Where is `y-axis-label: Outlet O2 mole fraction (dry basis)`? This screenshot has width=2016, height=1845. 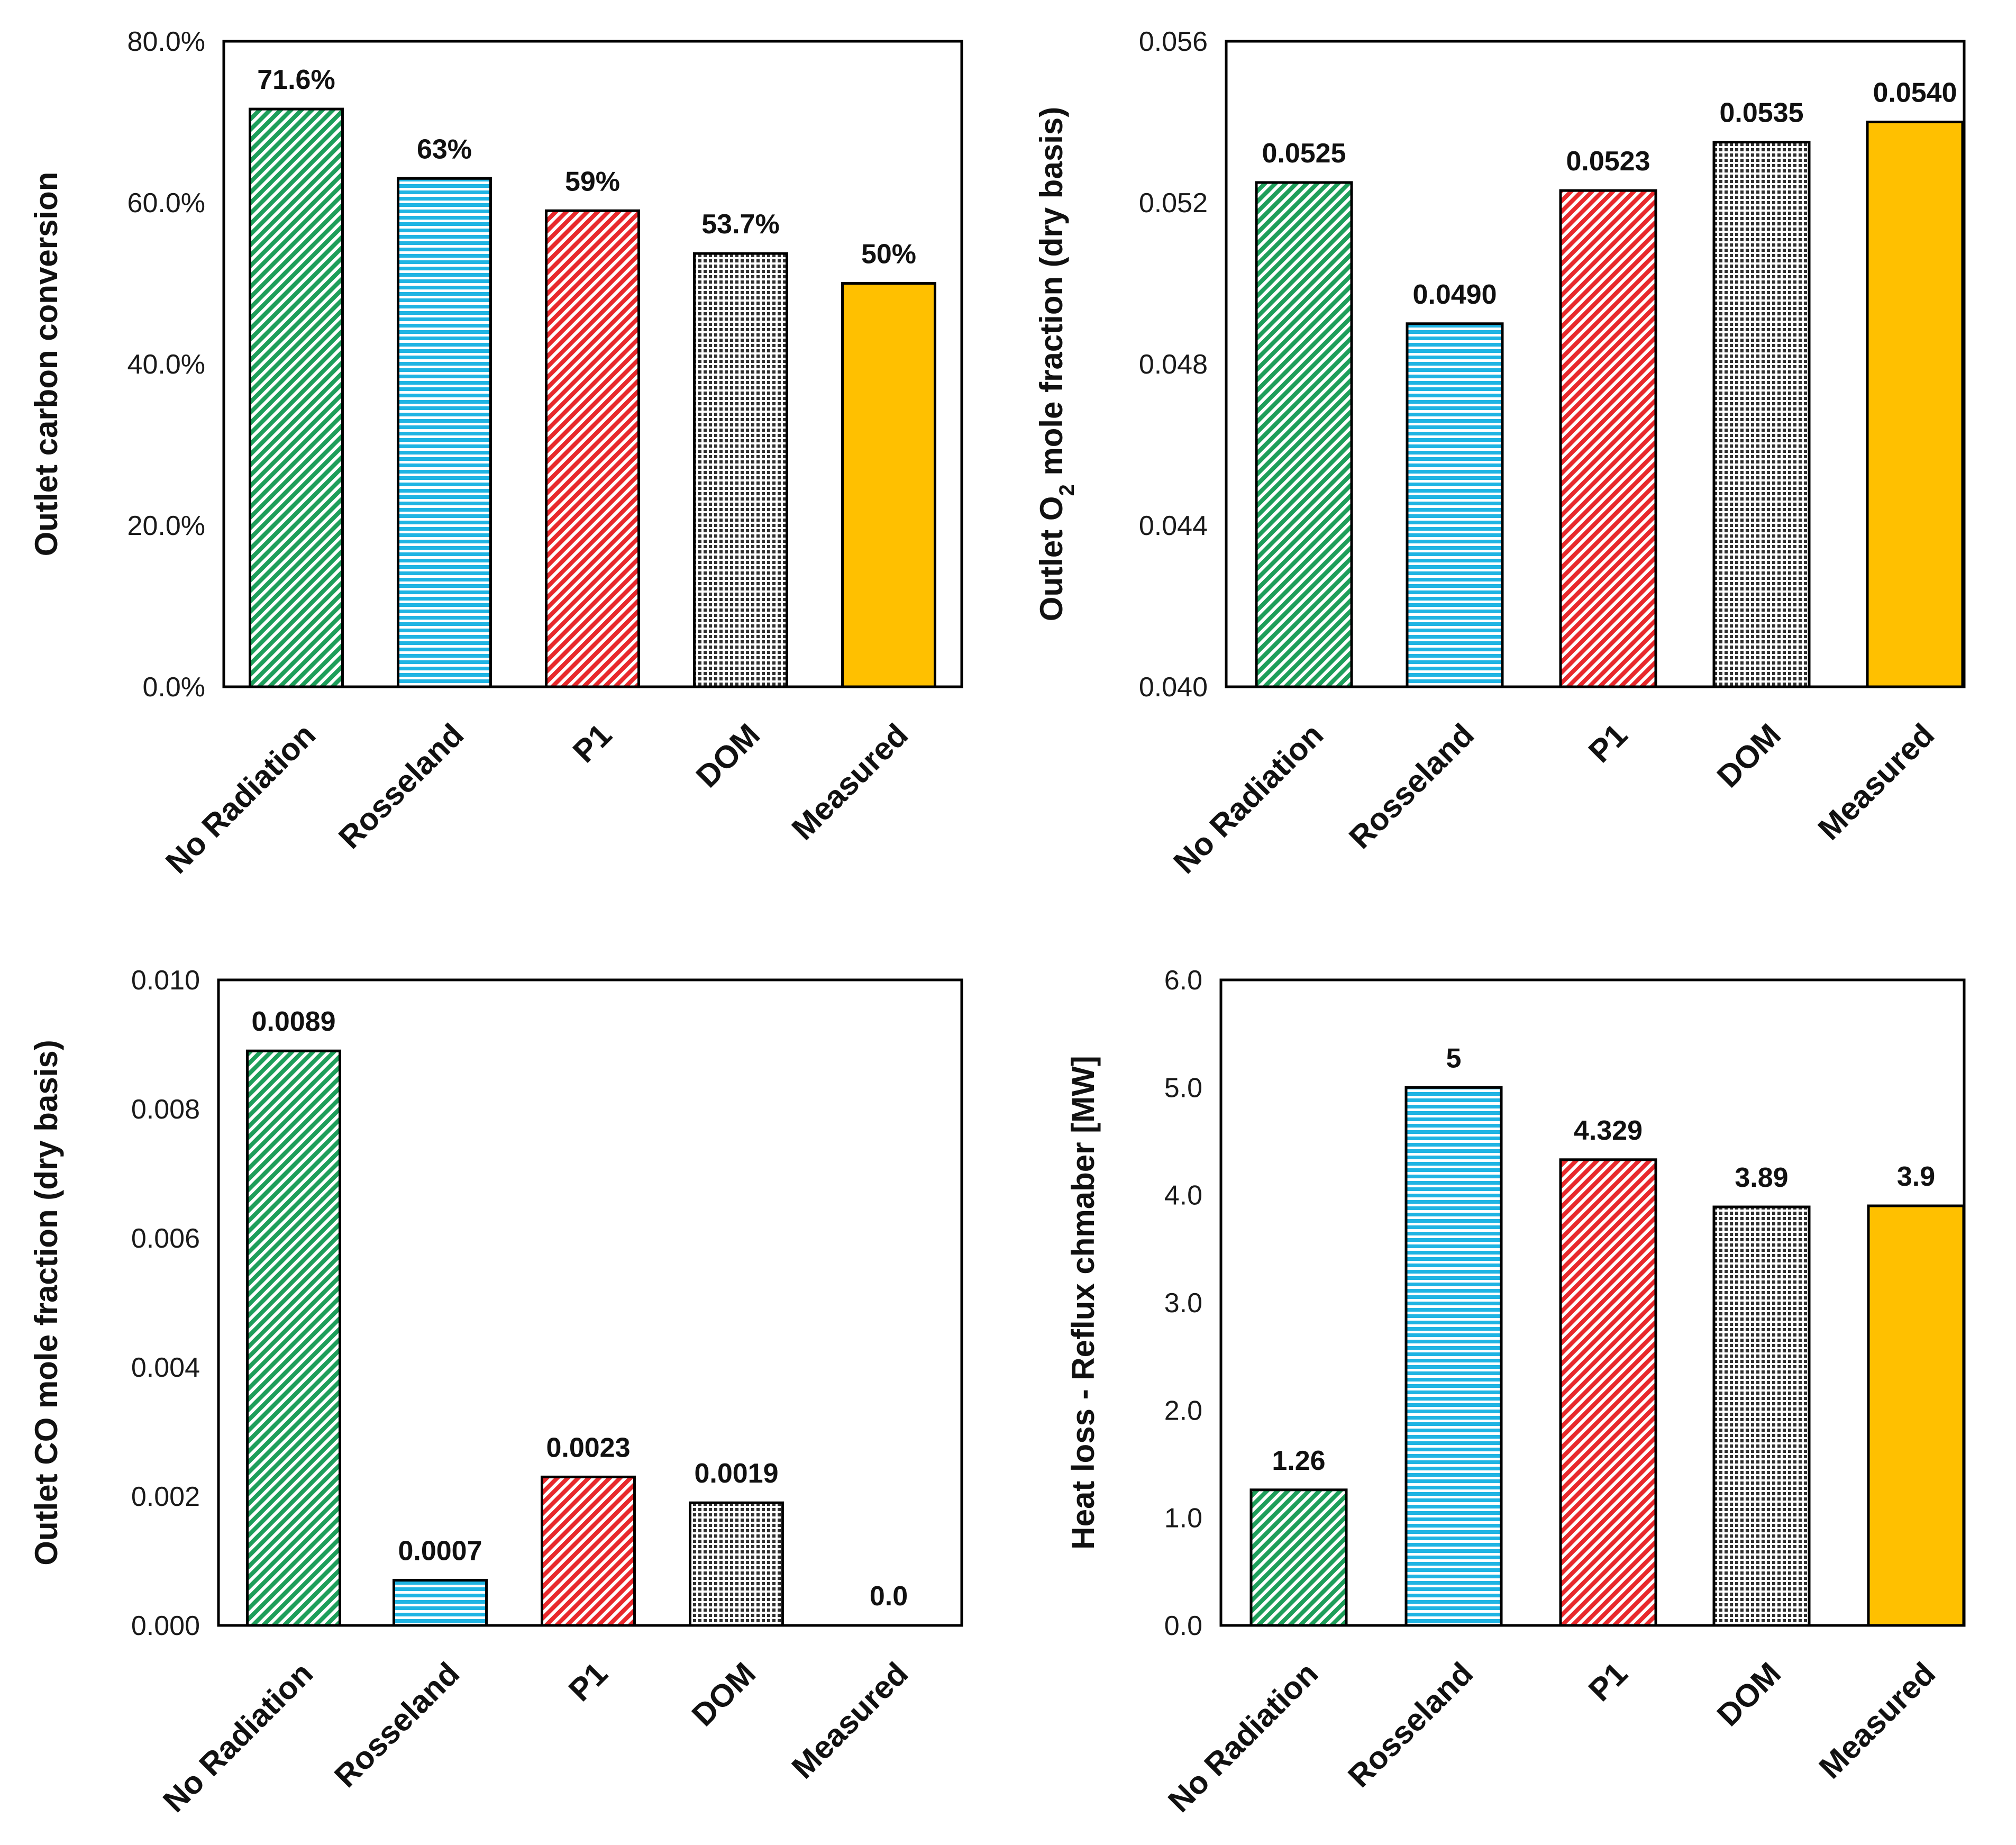
y-axis-label: Outlet O2 mole fraction (dry basis) is located at coordinates (1056, 364).